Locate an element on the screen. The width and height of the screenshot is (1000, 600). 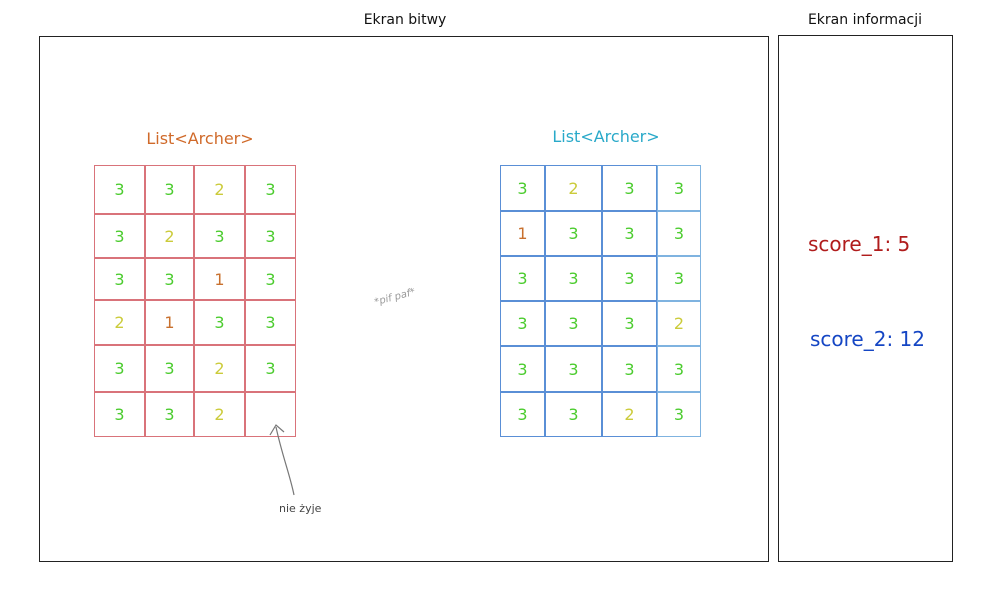
score-2-text: score_2: 12 is located at coordinates (868, 339).